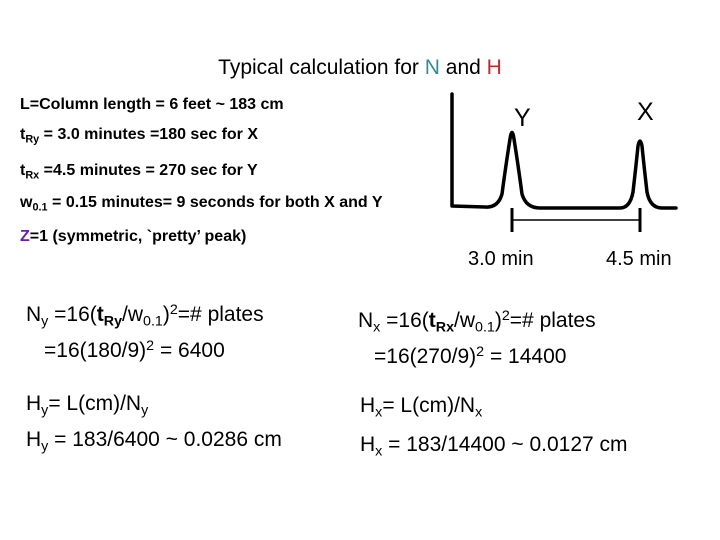  Describe the element at coordinates (87, 405) in the screenshot. I see `plate-height-formula-y: Hy= L(cm)/Ny` at that location.